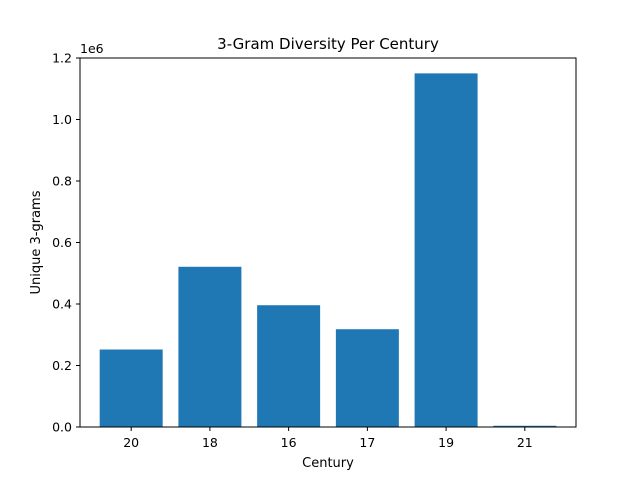 This screenshot has width=640, height=480. I want to click on y-axis-offset-label: 1e6, so click(92, 48).